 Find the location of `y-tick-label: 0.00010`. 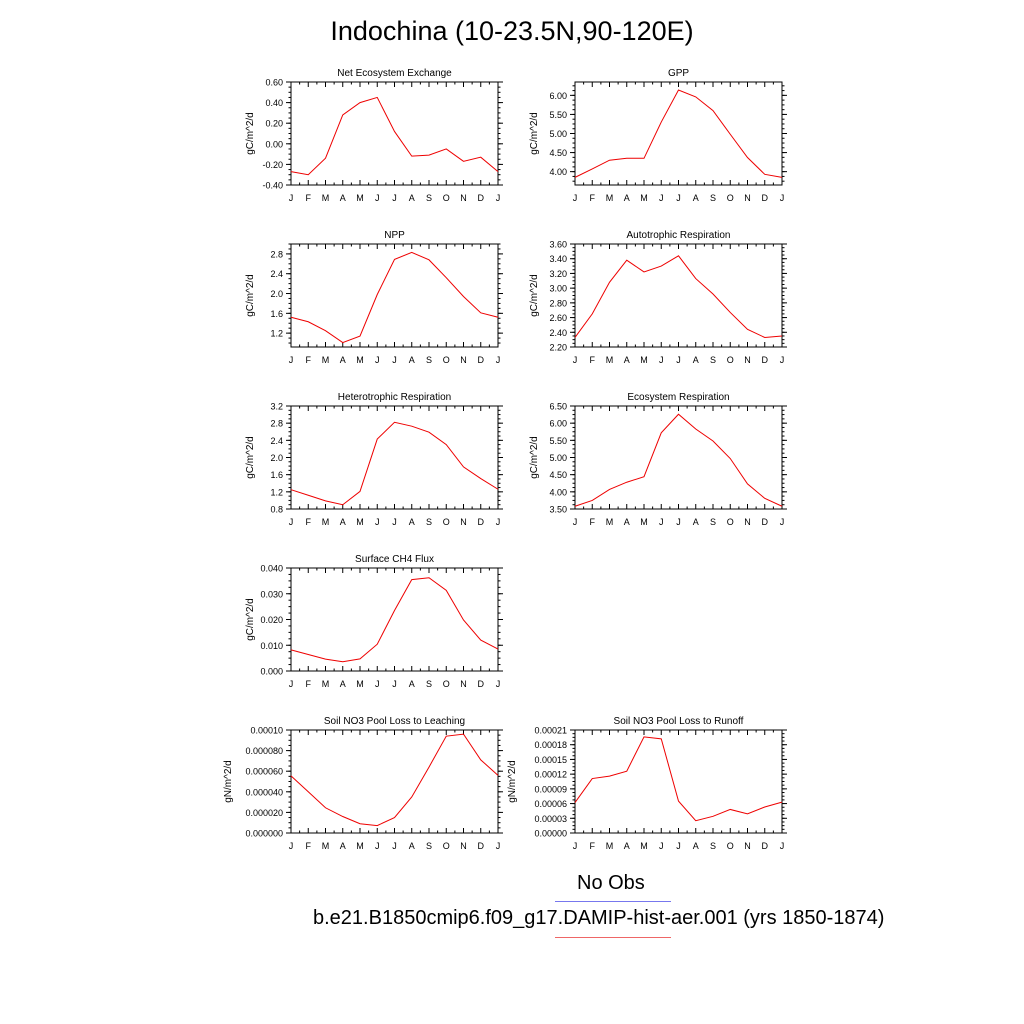

y-tick-label: 0.00010 is located at coordinates (266, 731).